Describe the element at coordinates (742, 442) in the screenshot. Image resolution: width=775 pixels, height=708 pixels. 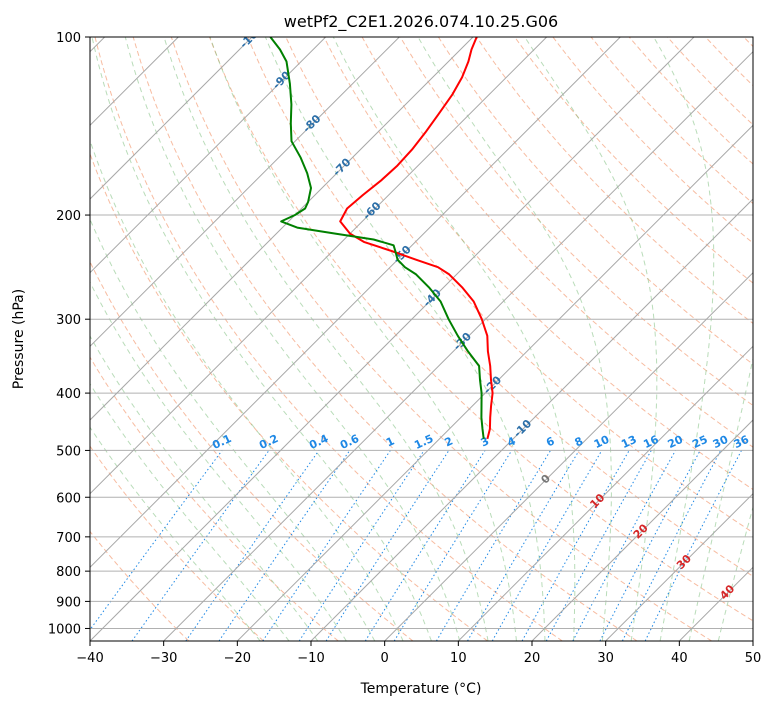
I see `mixing-ratio-label: 36` at that location.